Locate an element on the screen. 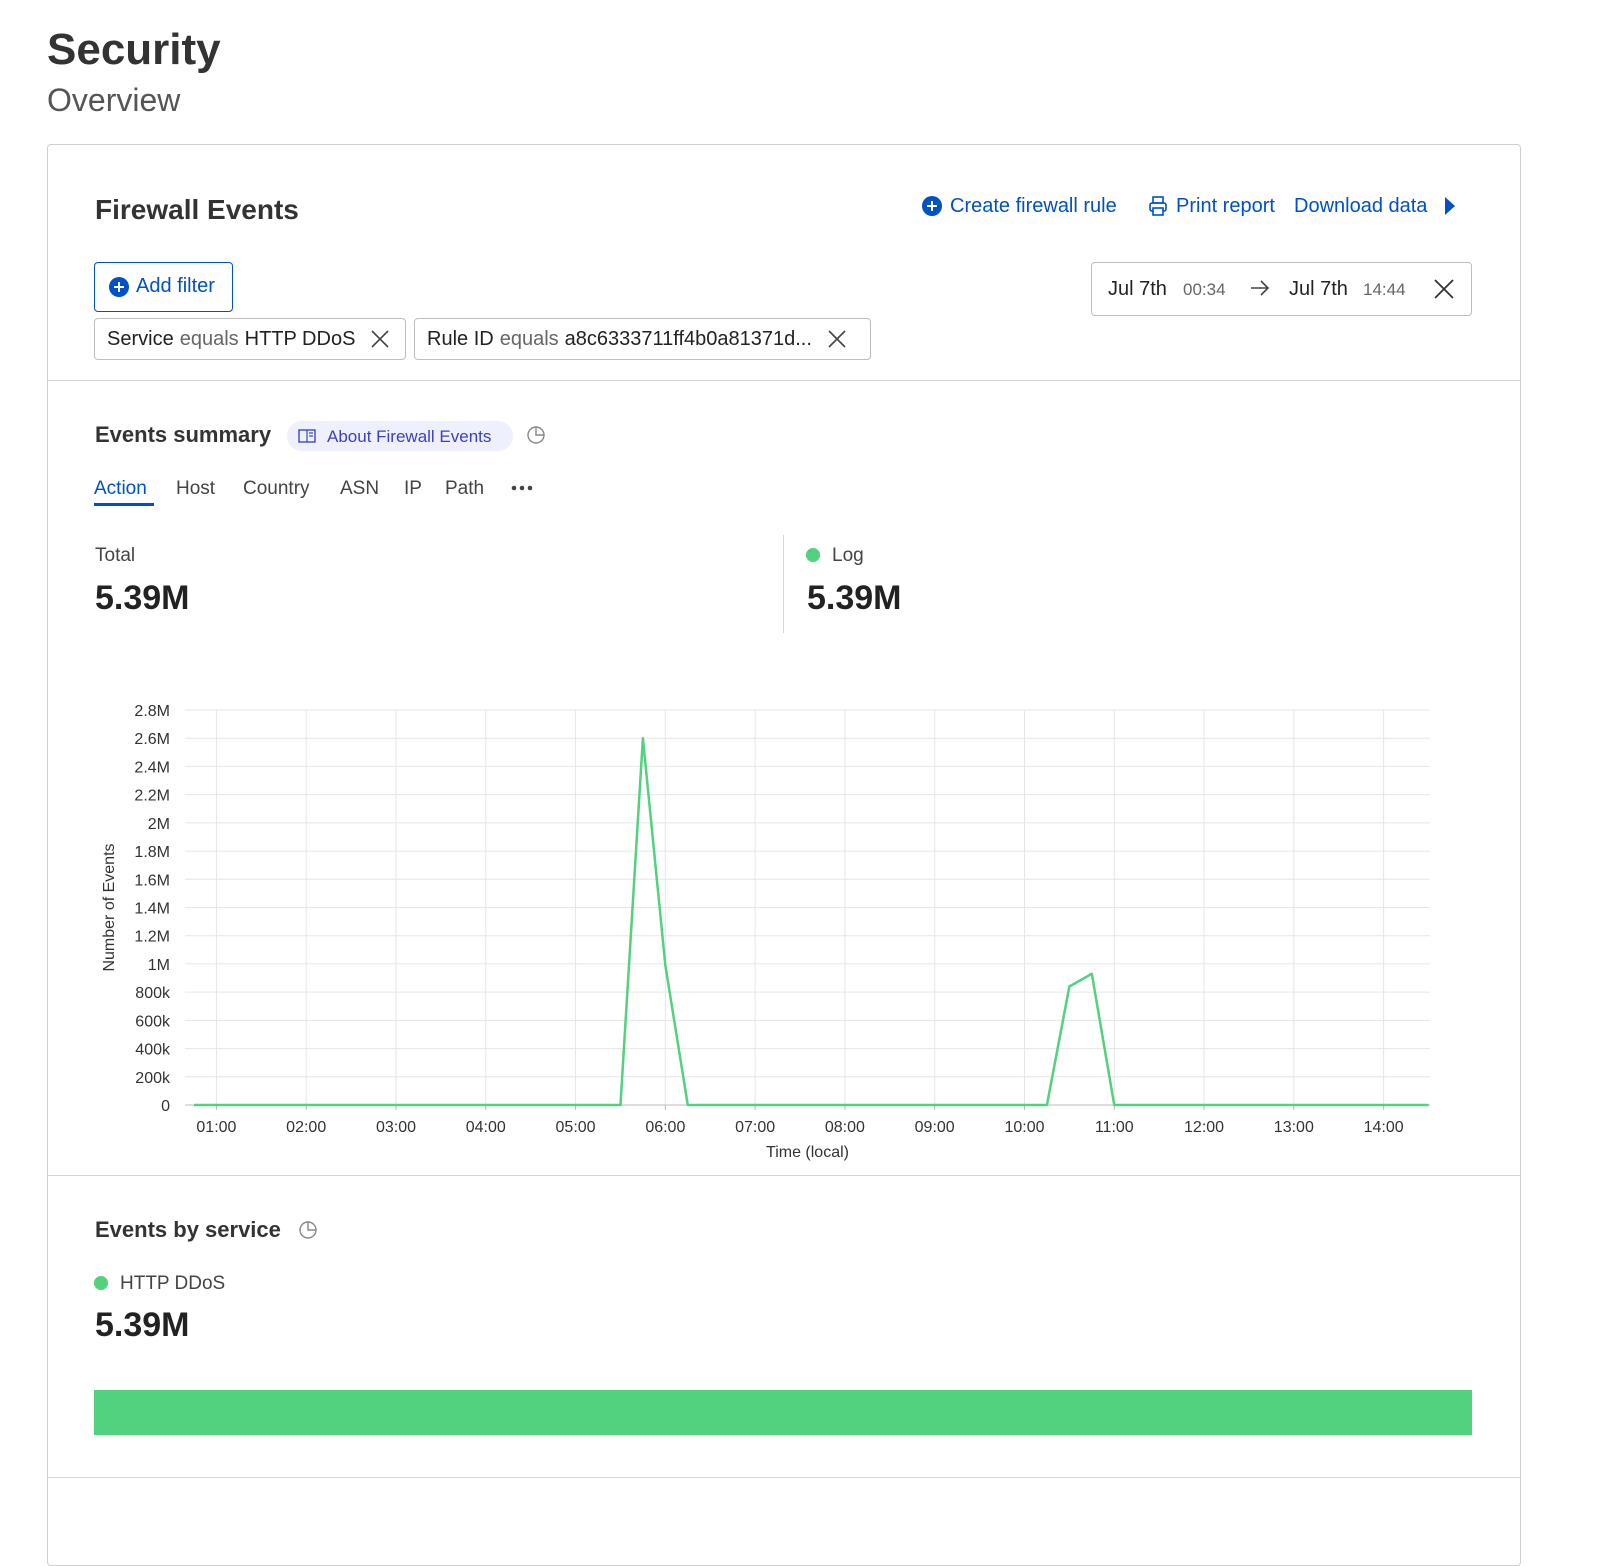 The image size is (1600, 1566). to-time: 14:44 is located at coordinates (1384, 289).